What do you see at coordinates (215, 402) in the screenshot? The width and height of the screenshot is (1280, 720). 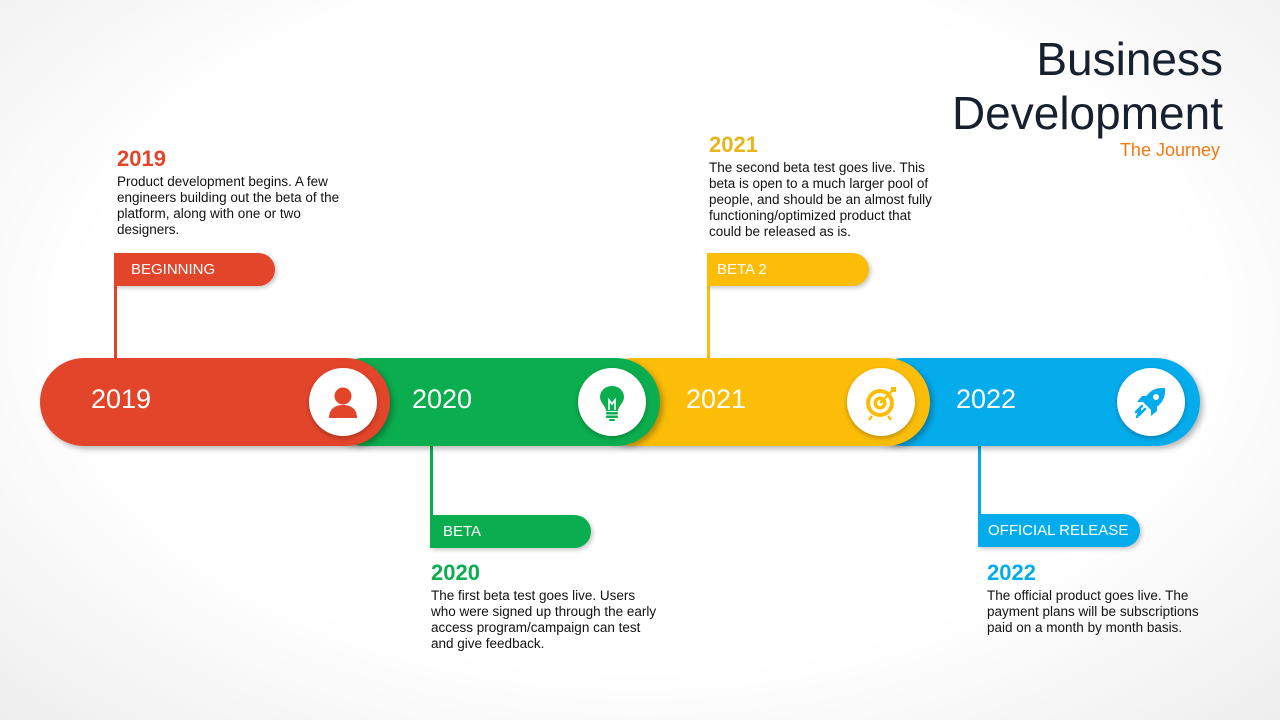 I see `timeline-segment-2019: 2019` at bounding box center [215, 402].